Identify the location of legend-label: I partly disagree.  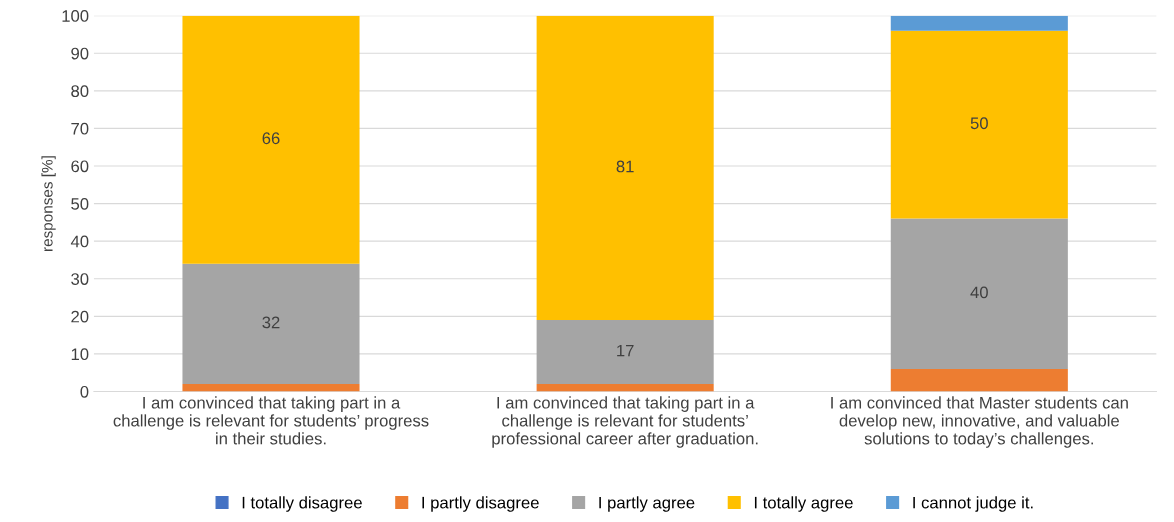
(480, 504).